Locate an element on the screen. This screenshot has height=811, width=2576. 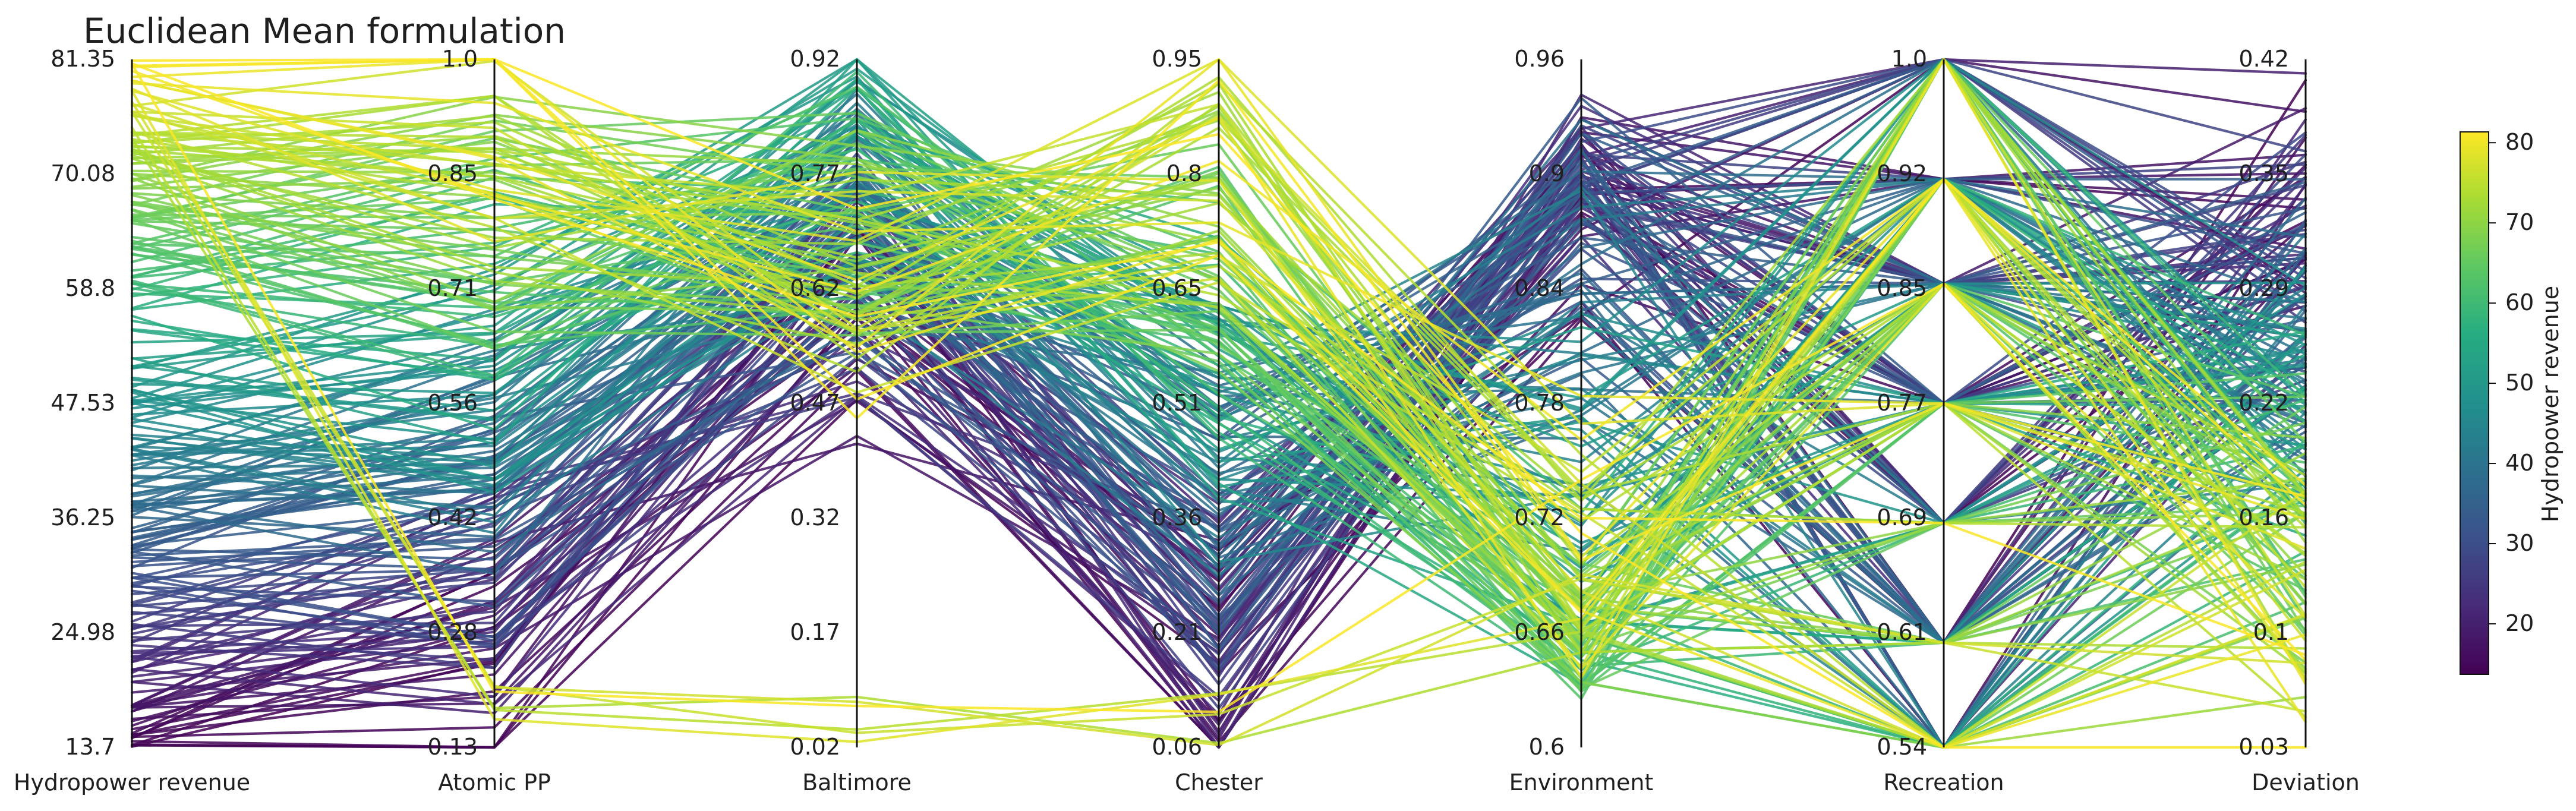
tick-label: 0.72 is located at coordinates (1539, 517).